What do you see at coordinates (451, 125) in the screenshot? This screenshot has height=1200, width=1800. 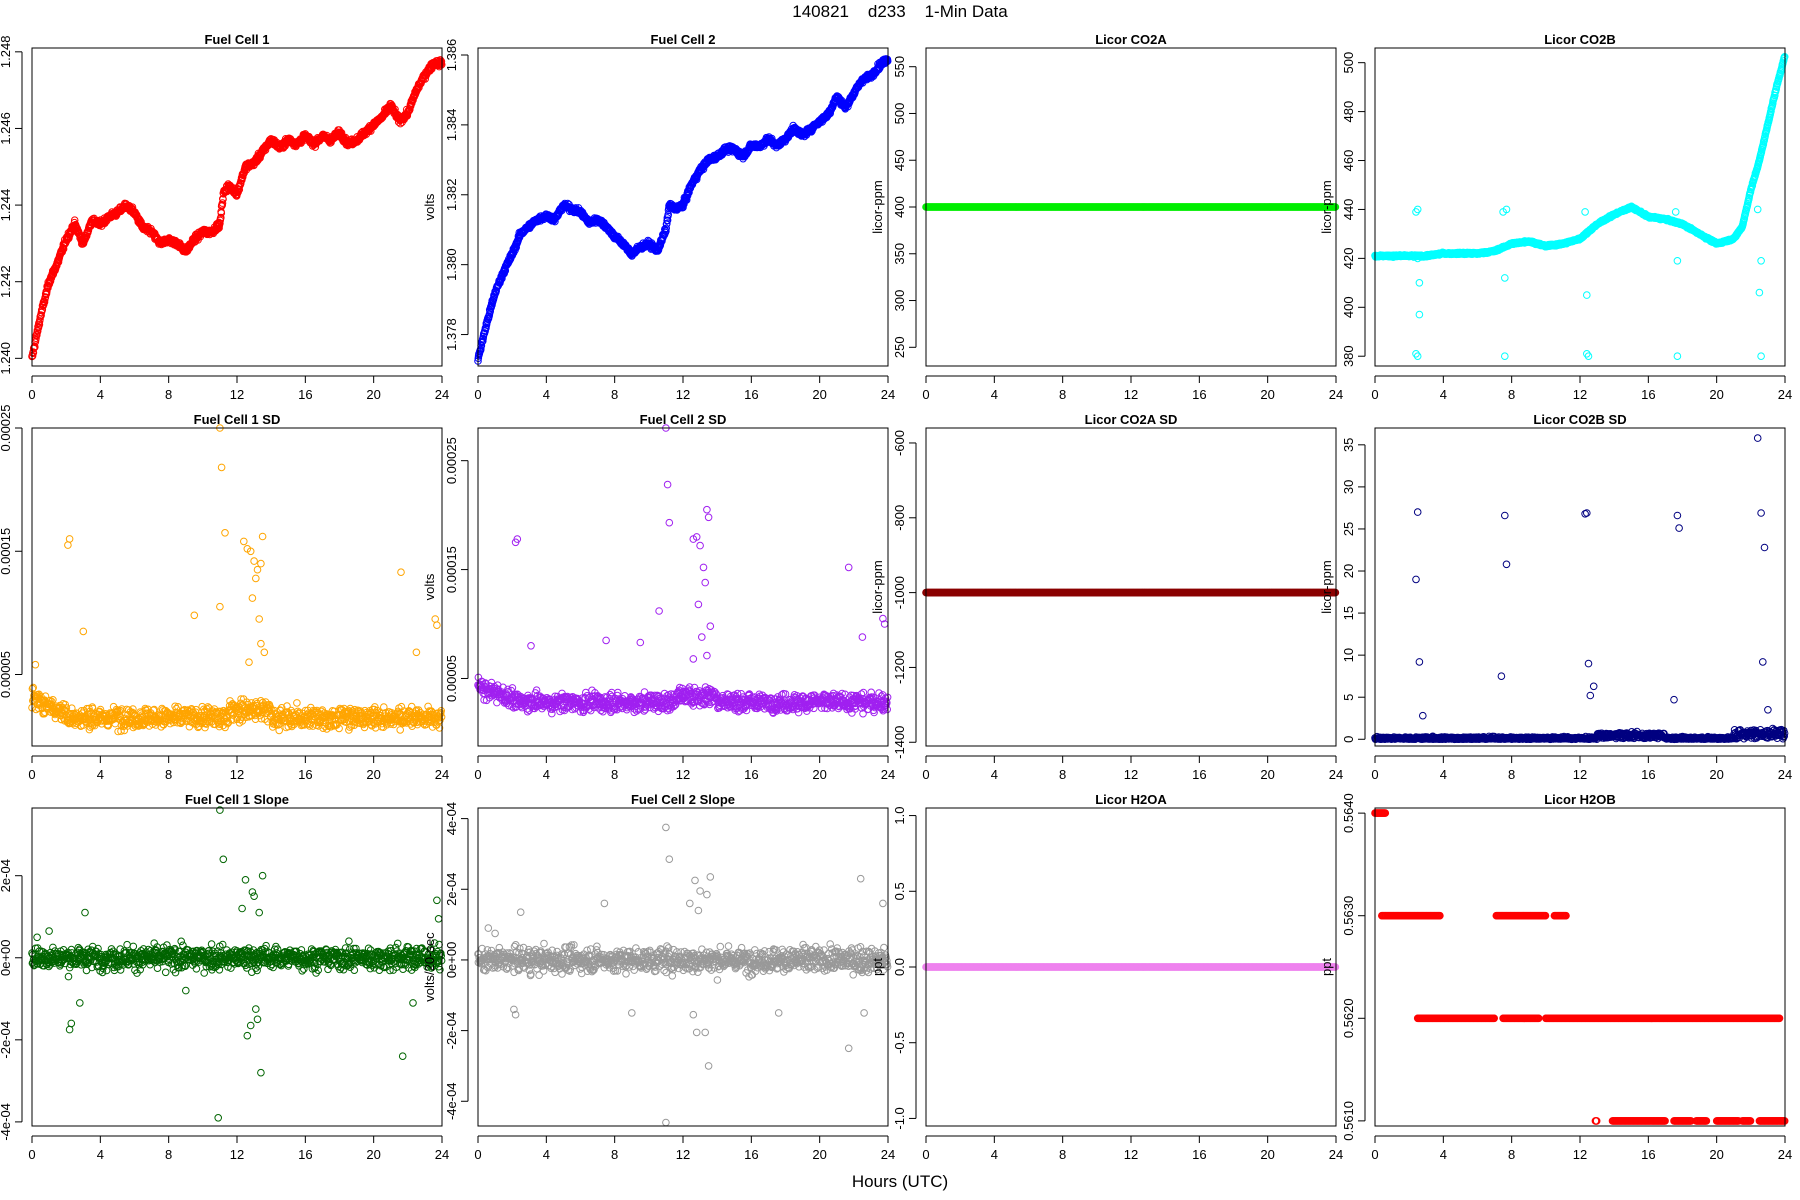 I see `y-tick-label: 1.384` at bounding box center [451, 125].